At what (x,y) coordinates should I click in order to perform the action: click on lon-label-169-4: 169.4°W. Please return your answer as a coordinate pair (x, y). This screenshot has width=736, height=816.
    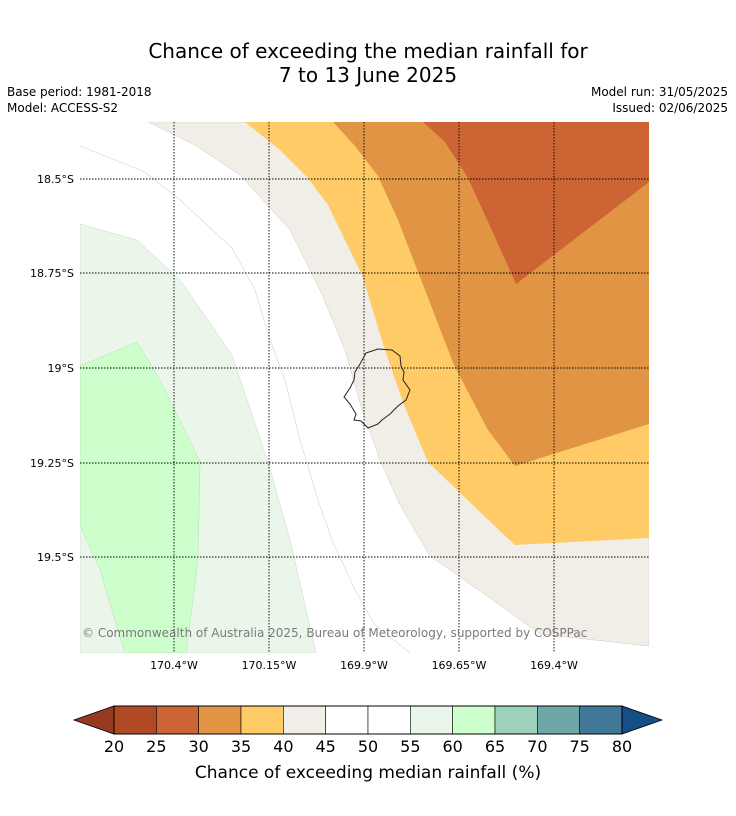
    Looking at the image, I should click on (554, 665).